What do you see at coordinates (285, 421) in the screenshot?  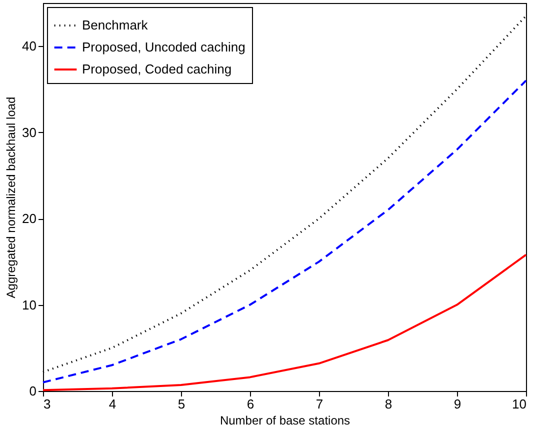 I see `x-axis-title: Number of base stations` at bounding box center [285, 421].